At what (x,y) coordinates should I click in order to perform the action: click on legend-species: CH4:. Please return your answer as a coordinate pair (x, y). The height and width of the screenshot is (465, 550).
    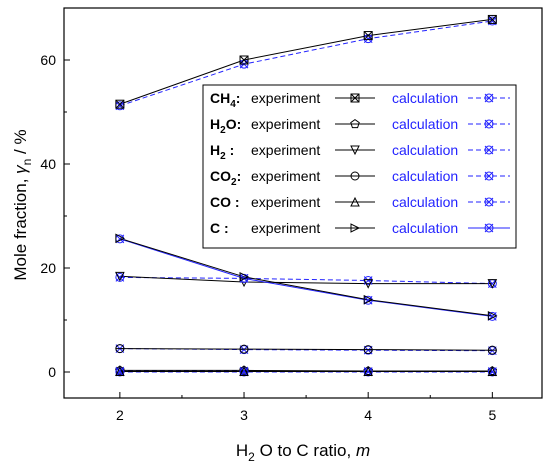
    Looking at the image, I should click on (225, 100).